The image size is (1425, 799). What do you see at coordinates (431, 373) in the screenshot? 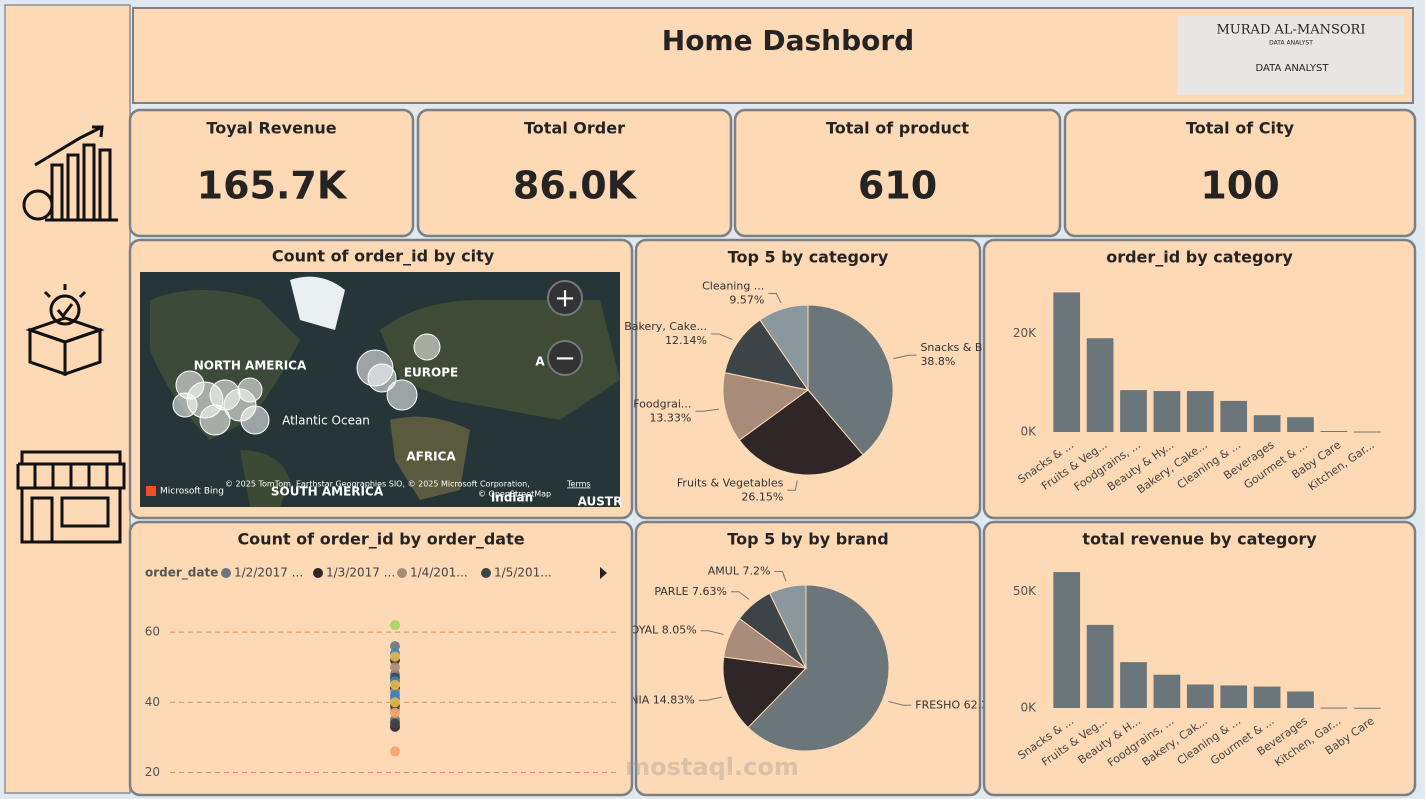
I see `map-label: EUROPE` at bounding box center [431, 373].